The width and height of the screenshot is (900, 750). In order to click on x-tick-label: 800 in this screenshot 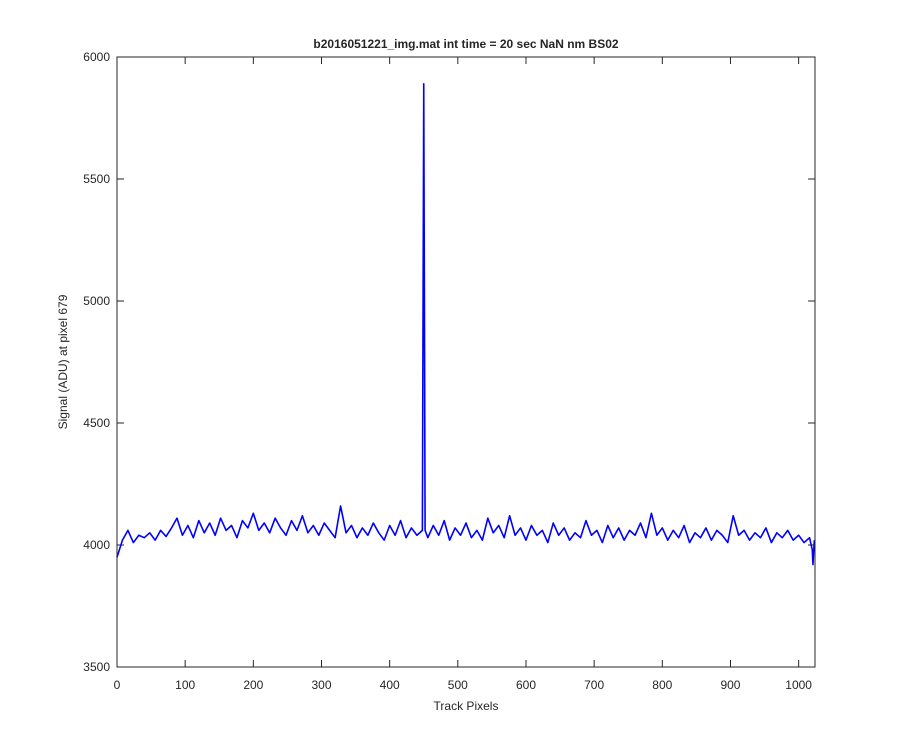, I will do `click(662, 685)`.